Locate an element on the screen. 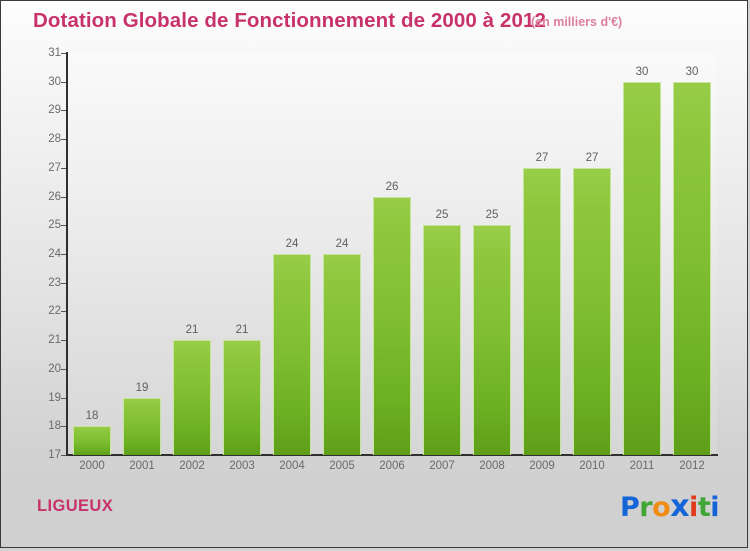 Image resolution: width=750 pixels, height=551 pixels. bar-2004 is located at coordinates (292, 354).